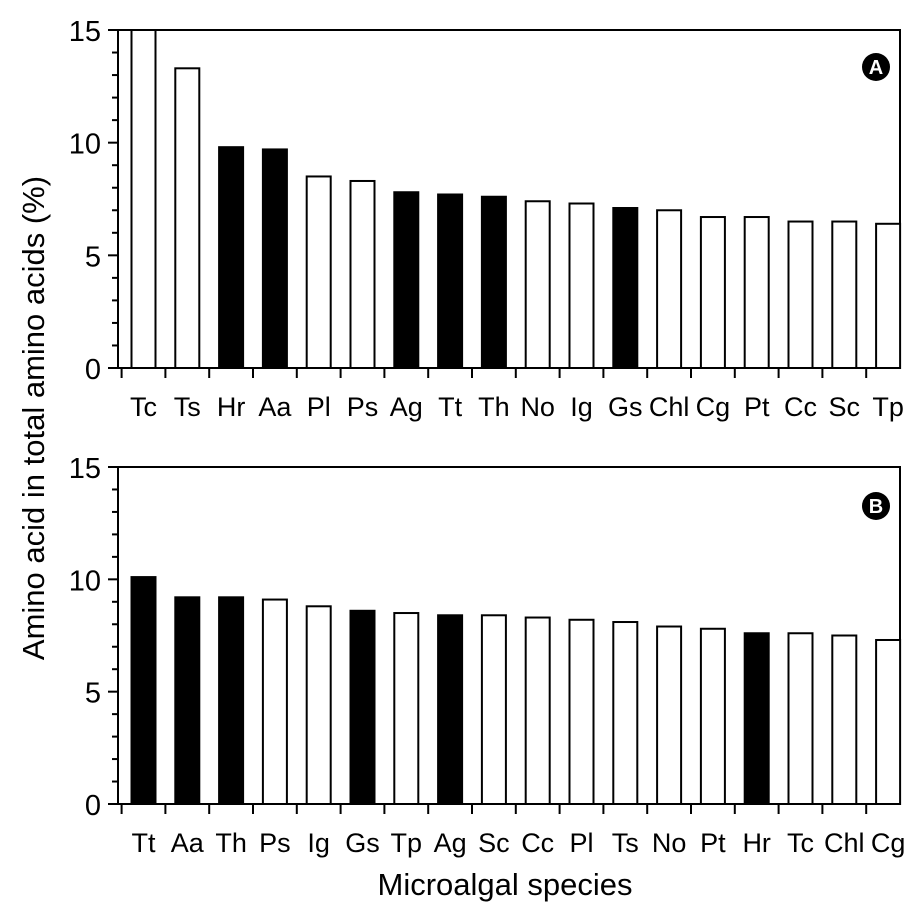 The width and height of the screenshot is (911, 906). What do you see at coordinates (33, 418) in the screenshot?
I see `y-axis-title: Amino acid in total amino acids (%)` at bounding box center [33, 418].